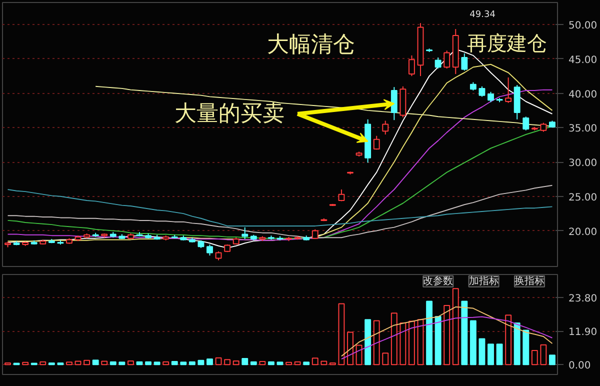  Describe the element at coordinates (583, 26) in the screenshot. I see `y-tick-label: 50.00` at that location.